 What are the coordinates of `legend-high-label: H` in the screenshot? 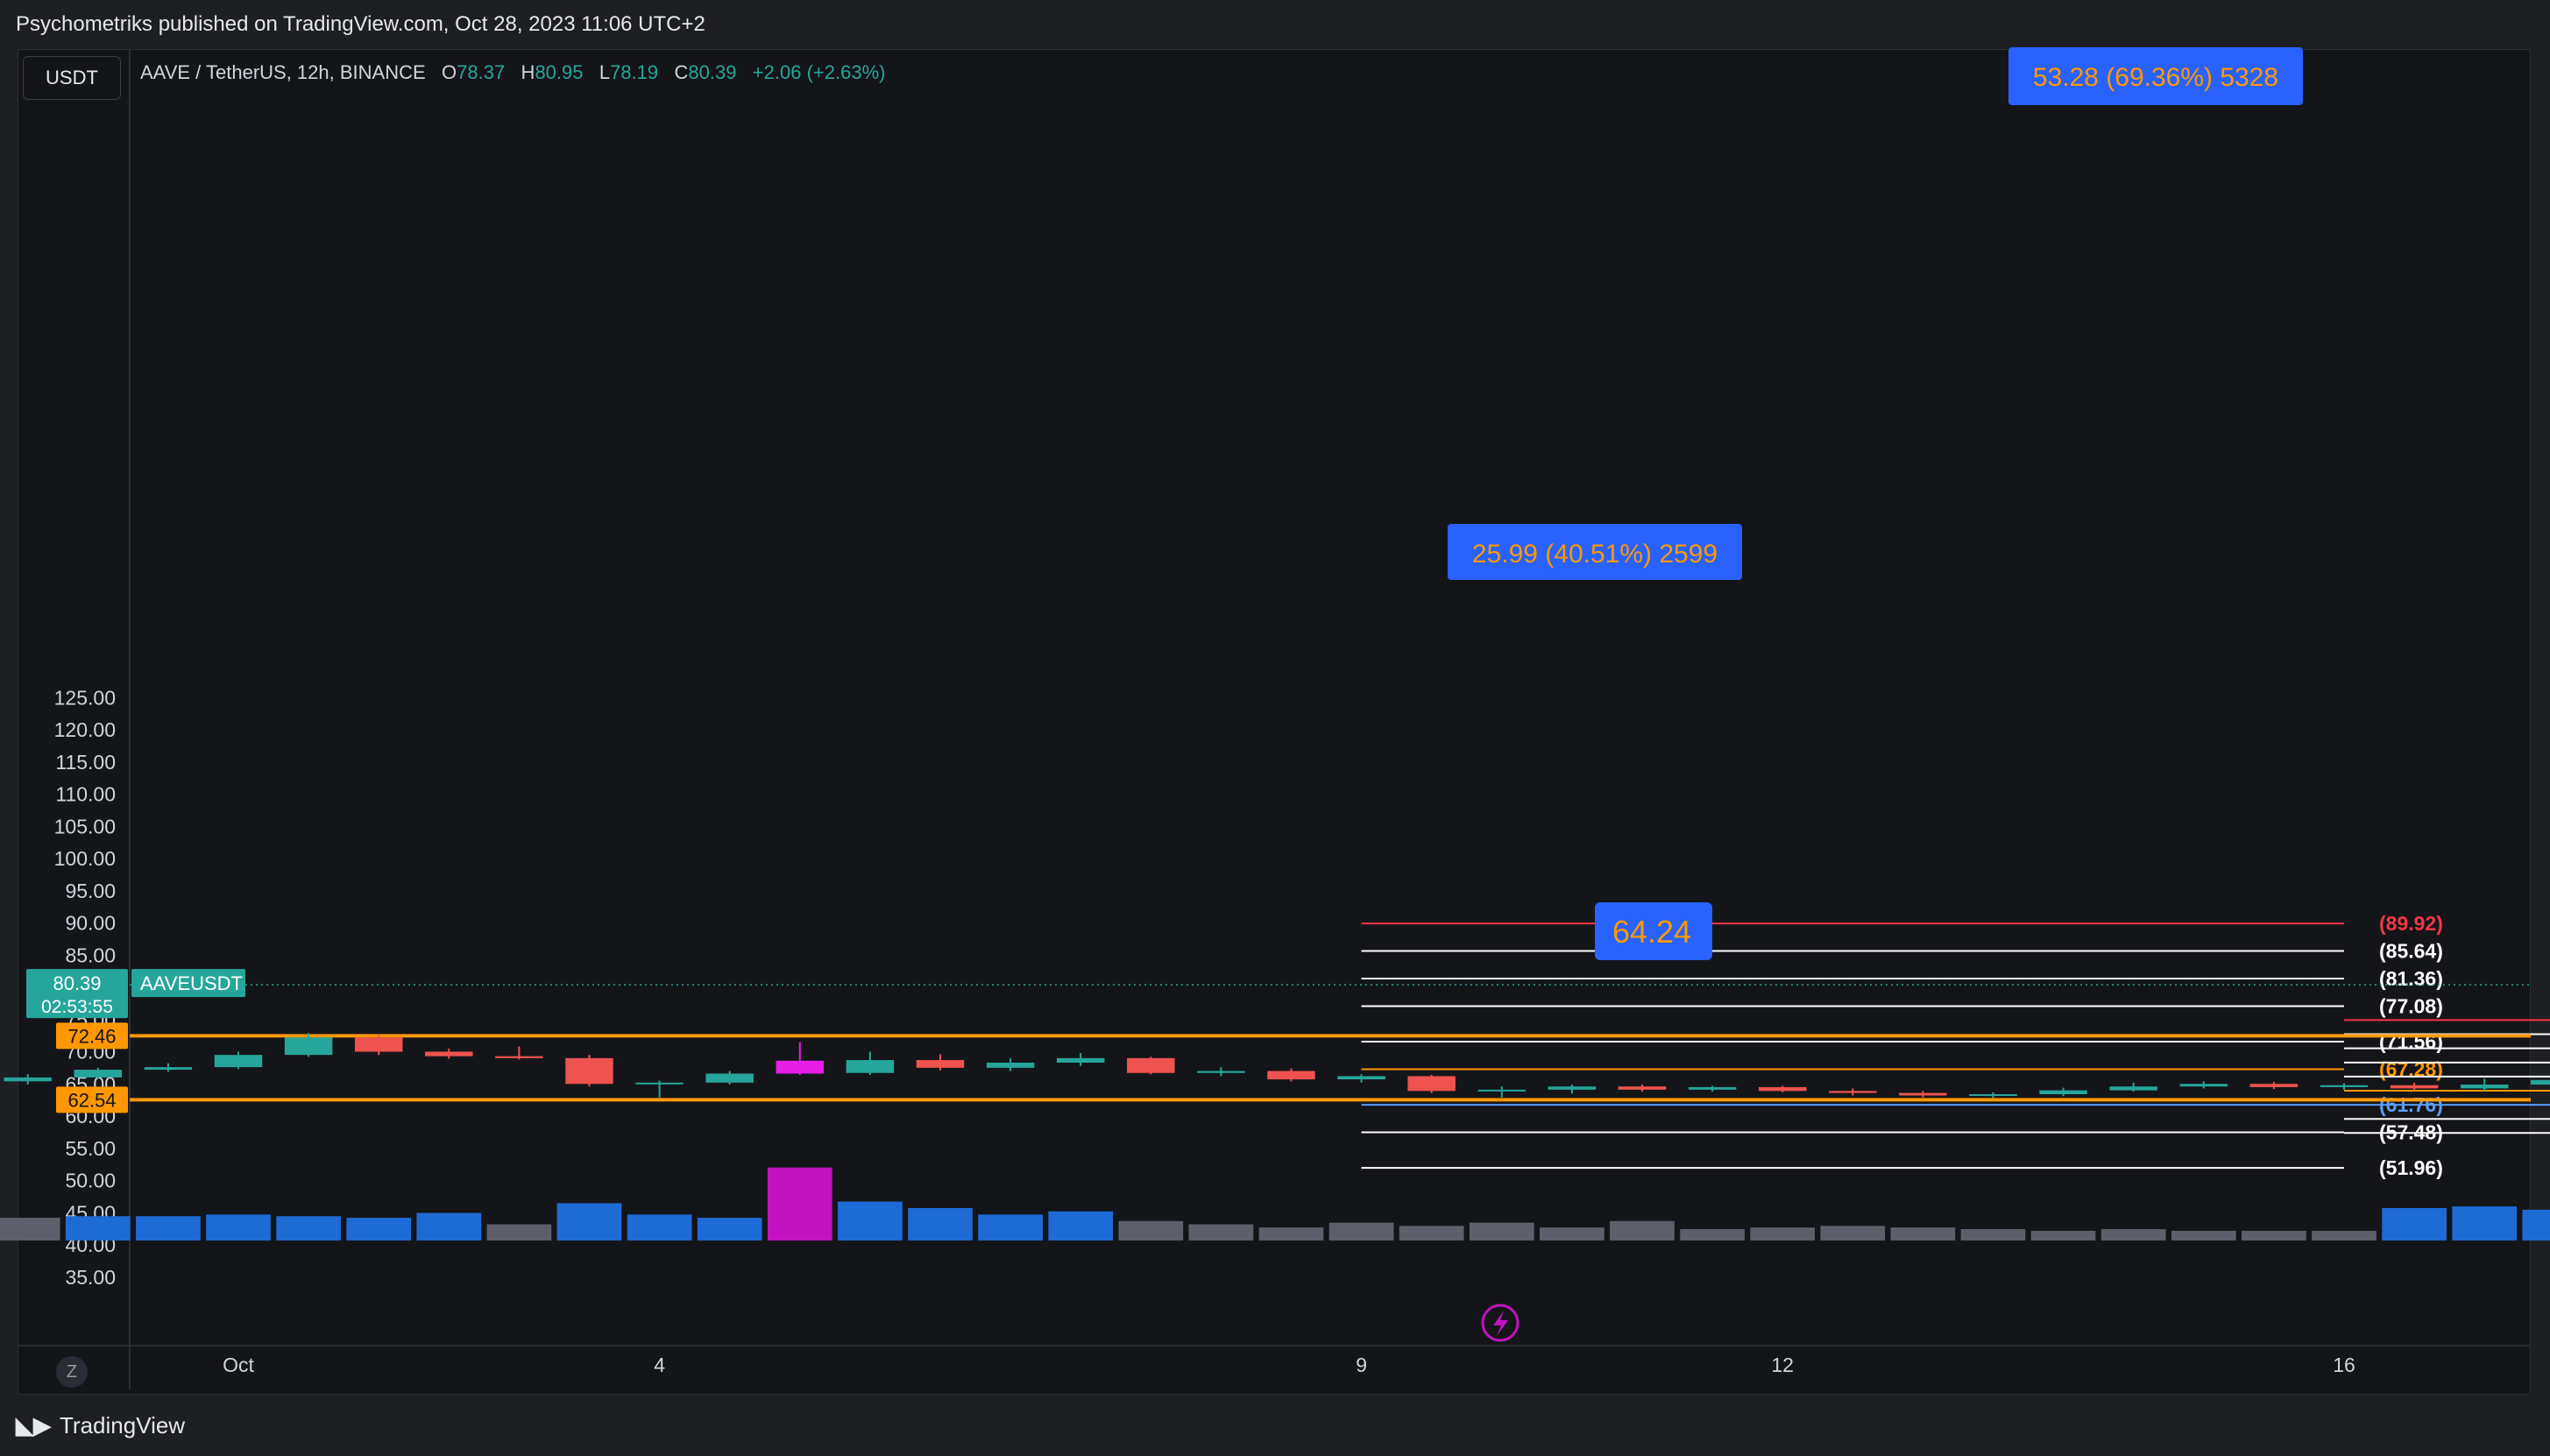 It's located at (528, 72).